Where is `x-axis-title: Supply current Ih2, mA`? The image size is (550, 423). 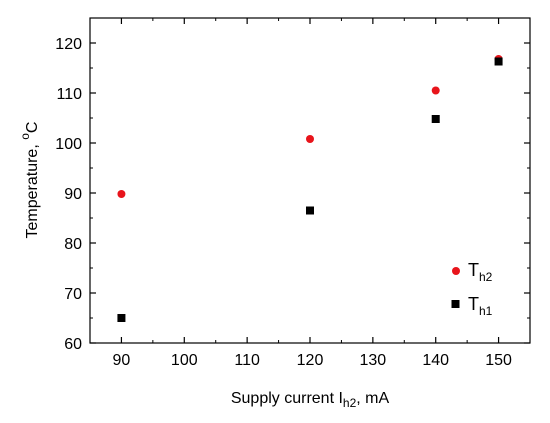 x-axis-title: Supply current Ih2, mA is located at coordinates (310, 400).